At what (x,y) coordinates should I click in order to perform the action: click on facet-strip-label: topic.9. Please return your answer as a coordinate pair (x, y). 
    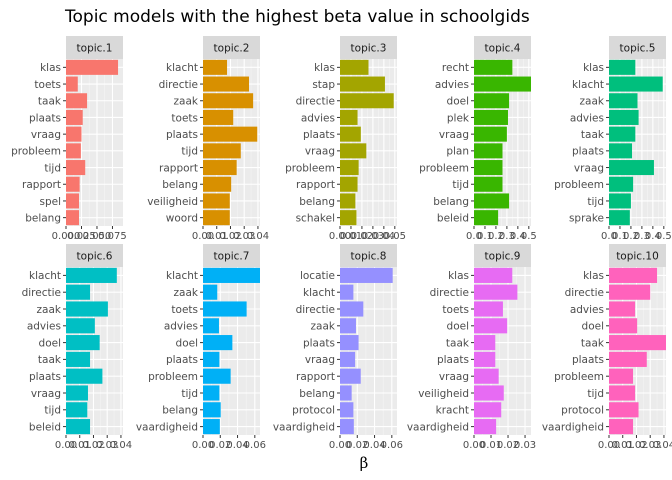
    Looking at the image, I should click on (503, 257).